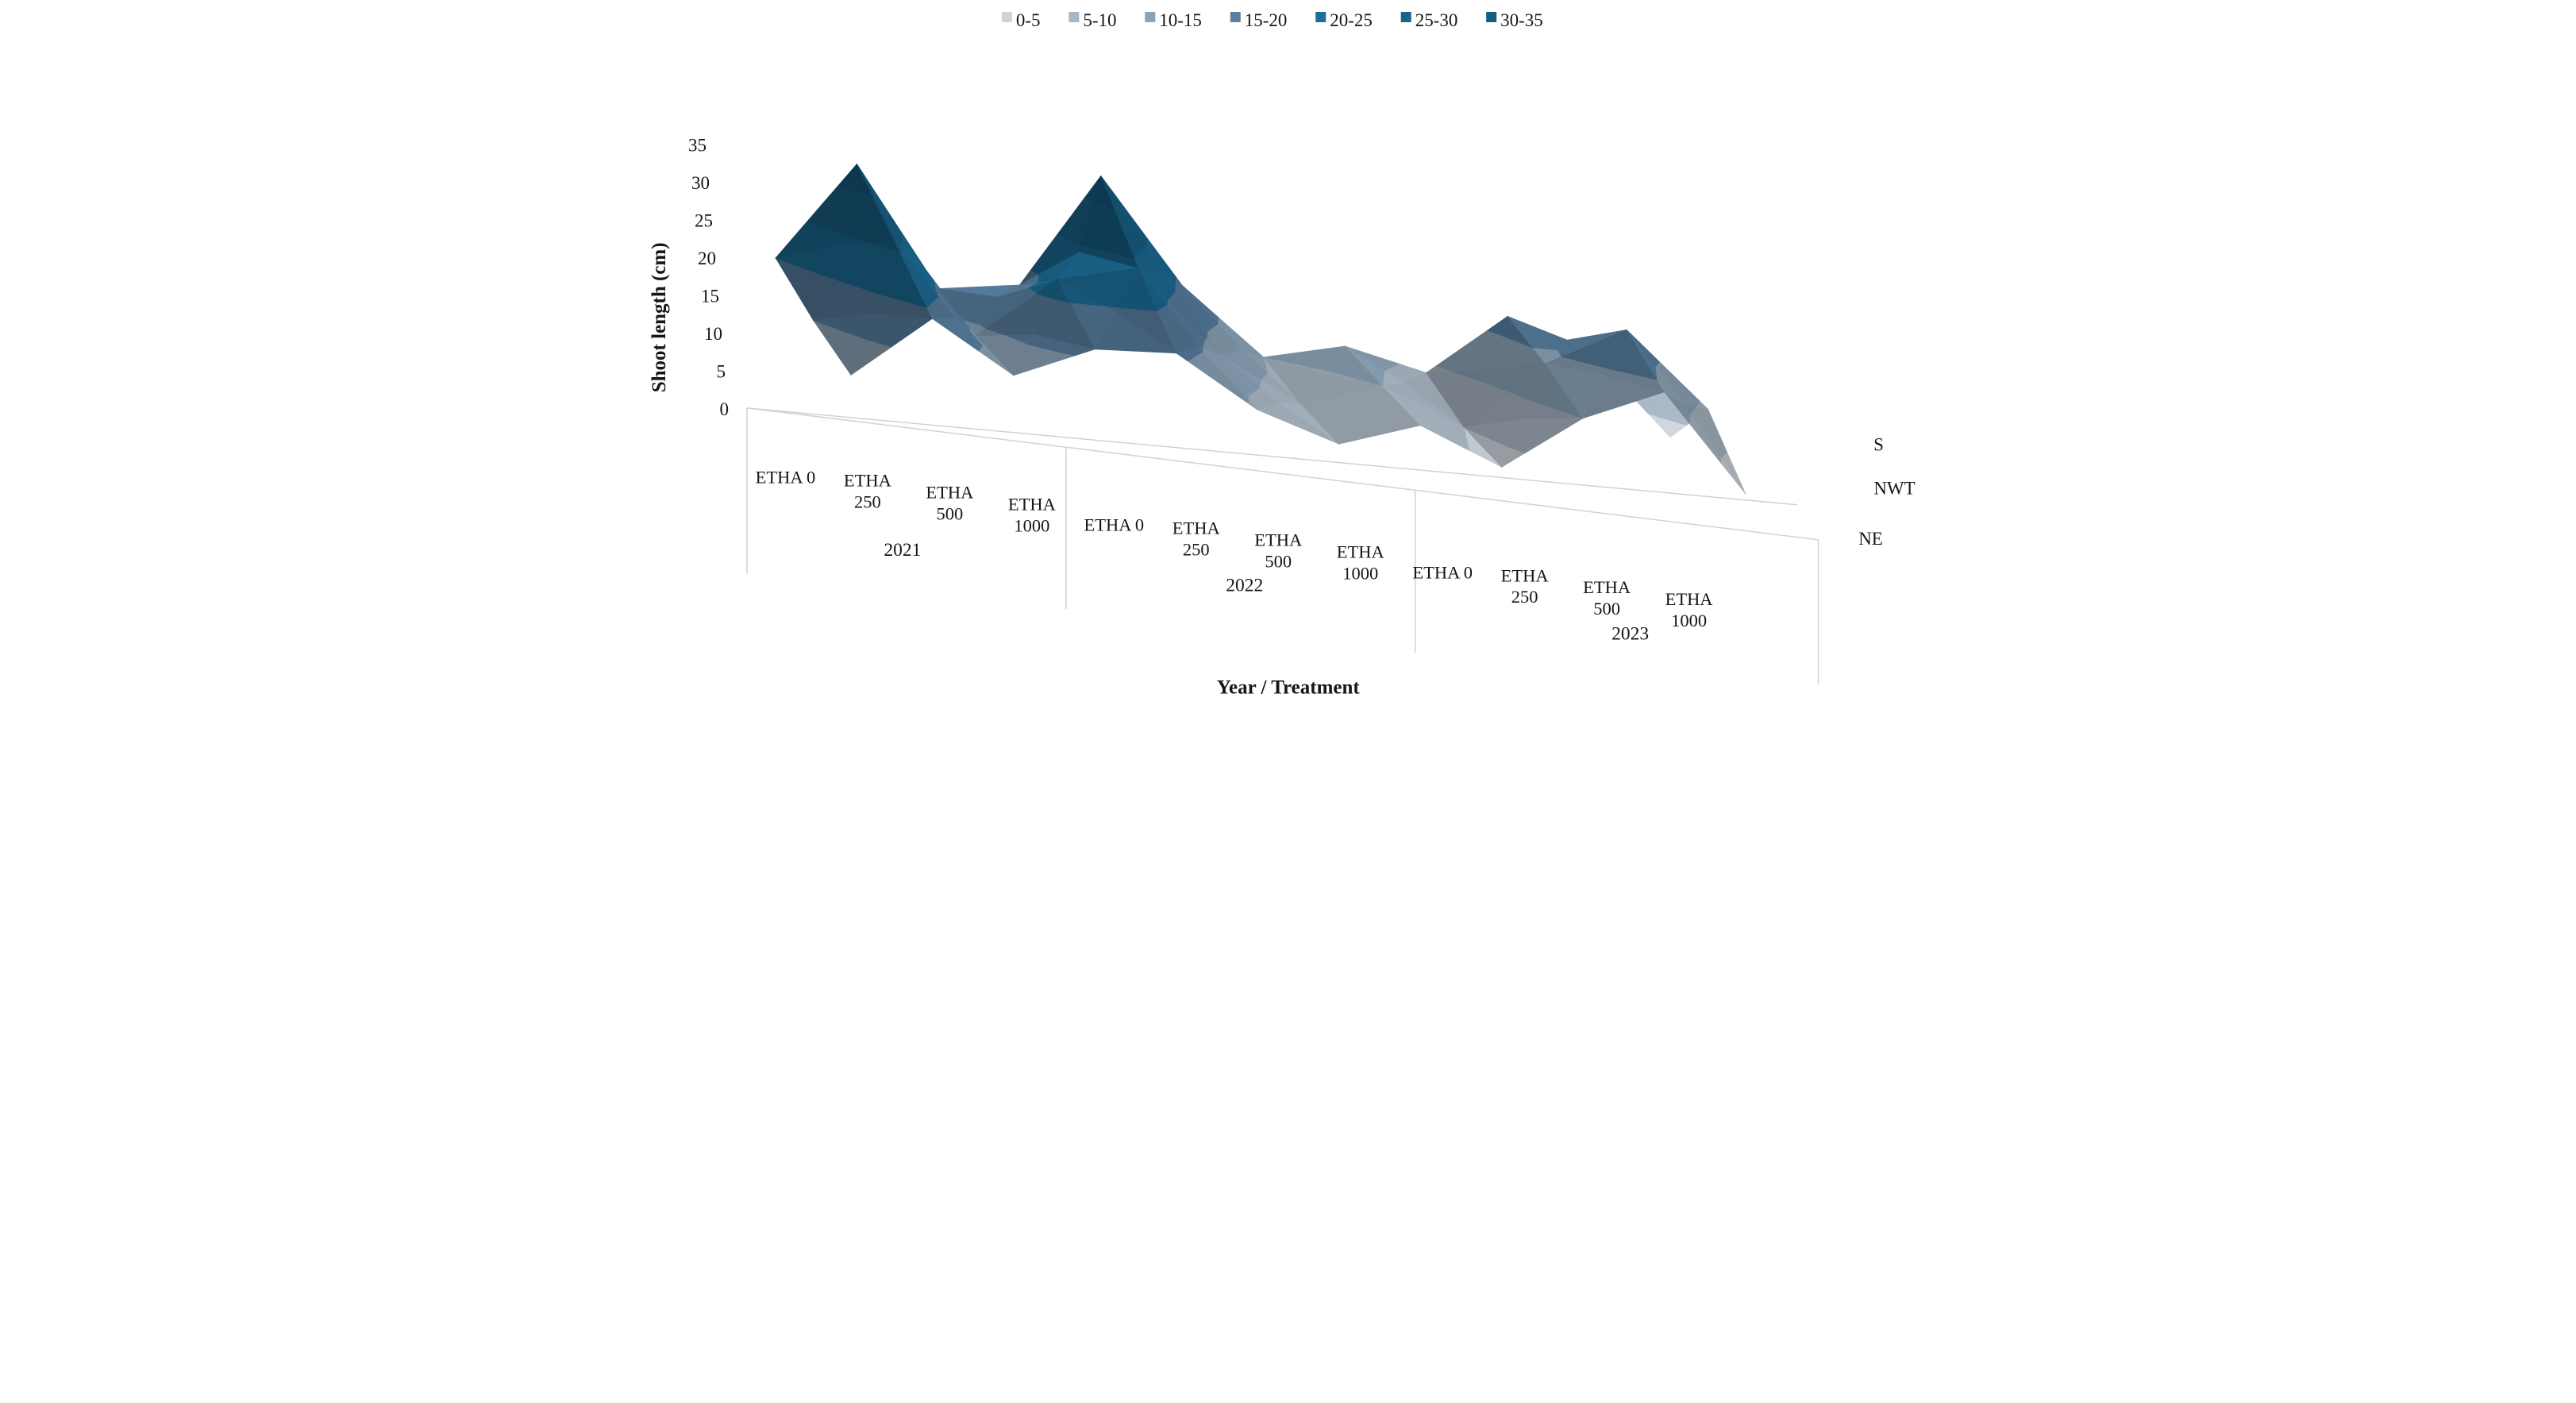  What do you see at coordinates (902, 551) in the screenshot?
I see `year-label: 2021` at bounding box center [902, 551].